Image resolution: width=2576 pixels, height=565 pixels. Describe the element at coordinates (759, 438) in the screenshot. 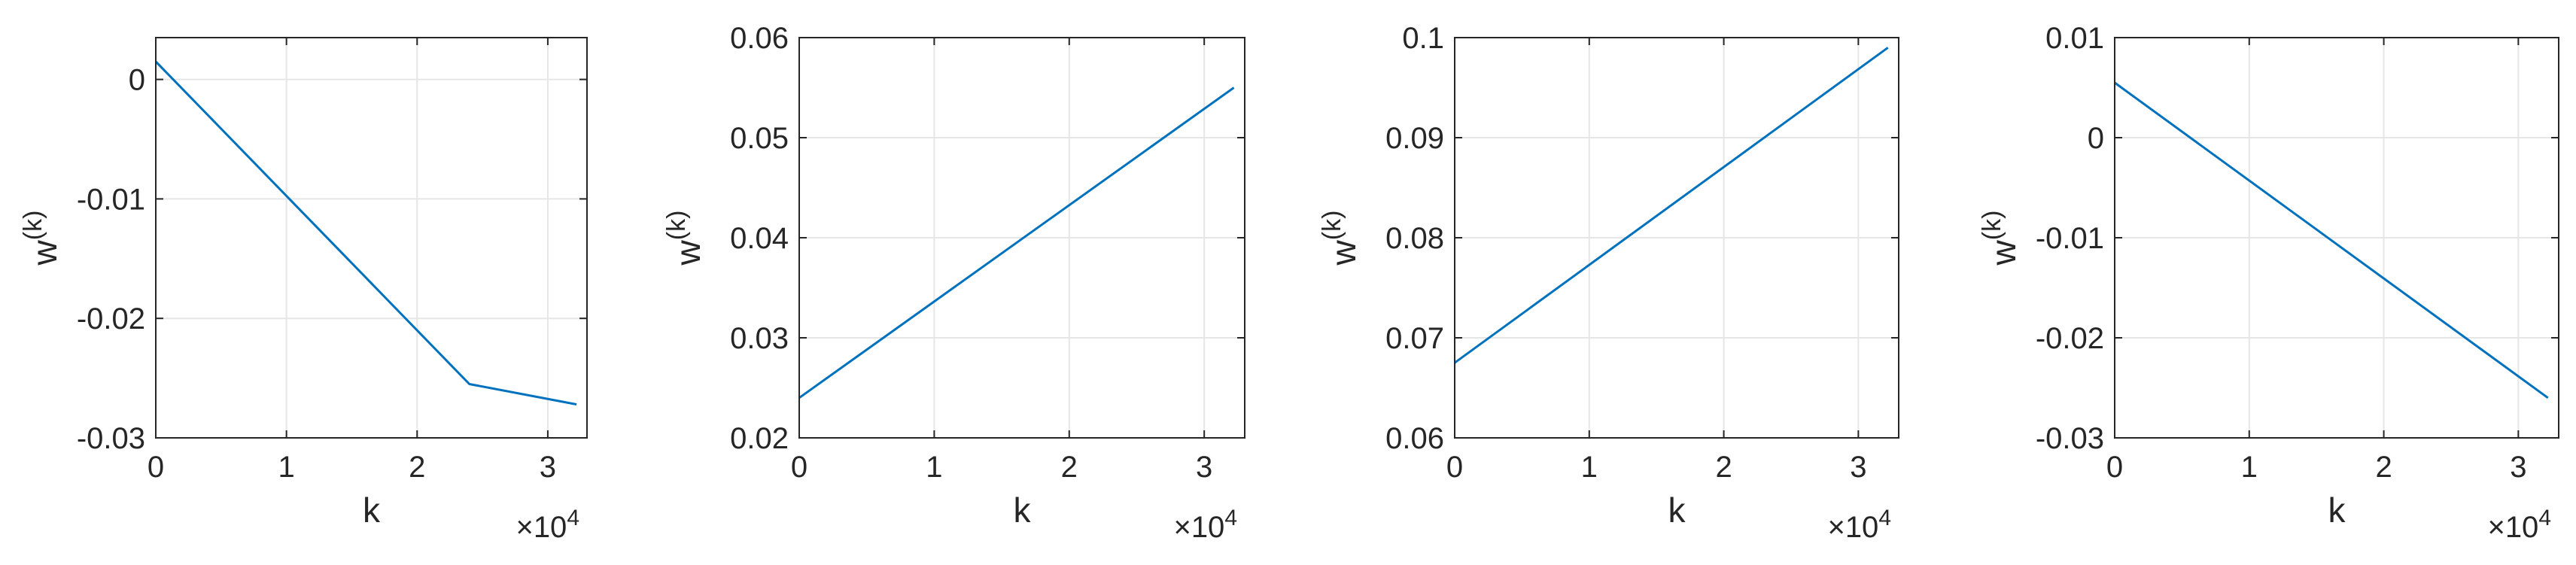

I see `y-tick-label: 0.02` at that location.